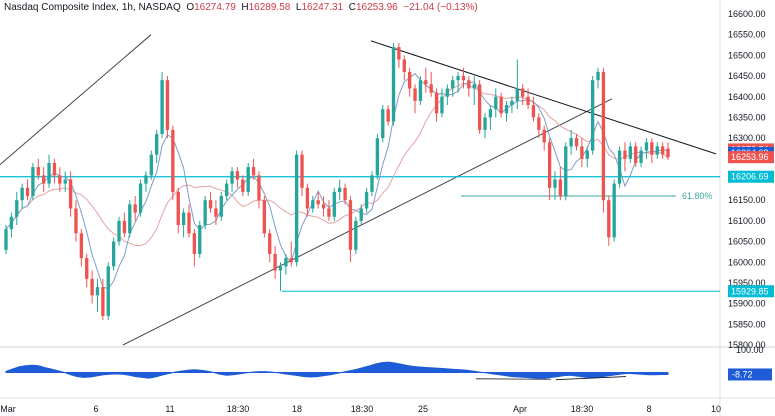 The height and width of the screenshot is (416, 775). I want to click on price-badge-label: 15929.85, so click(750, 291).